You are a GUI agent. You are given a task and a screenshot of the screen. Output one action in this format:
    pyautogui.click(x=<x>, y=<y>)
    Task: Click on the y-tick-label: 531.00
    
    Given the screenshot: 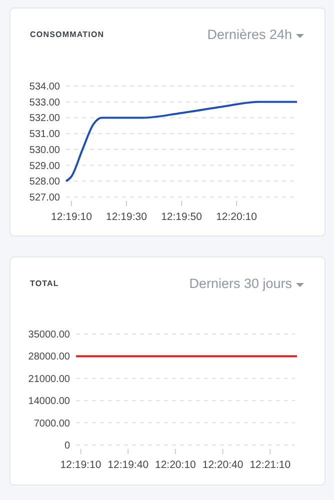 What is the action you would take?
    pyautogui.click(x=44, y=134)
    